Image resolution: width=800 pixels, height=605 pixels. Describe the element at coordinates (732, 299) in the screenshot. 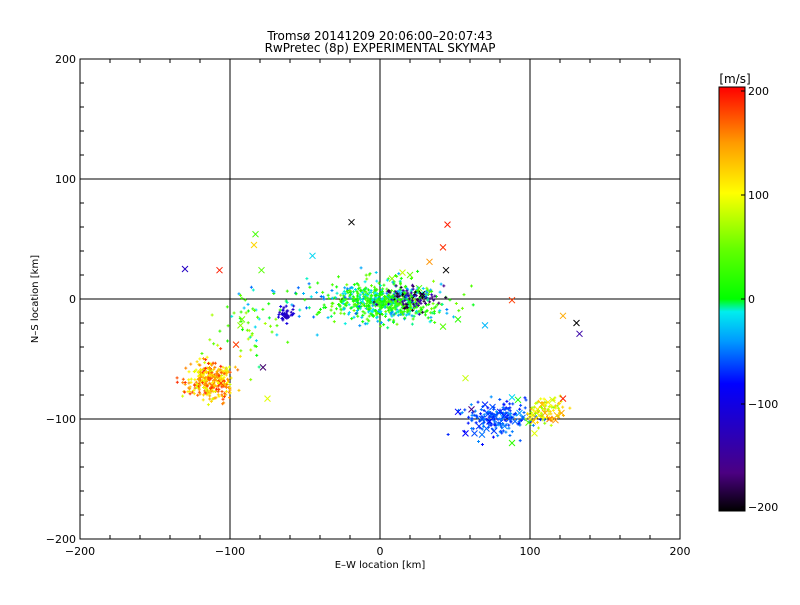

I see `colorbar-gradient` at that location.